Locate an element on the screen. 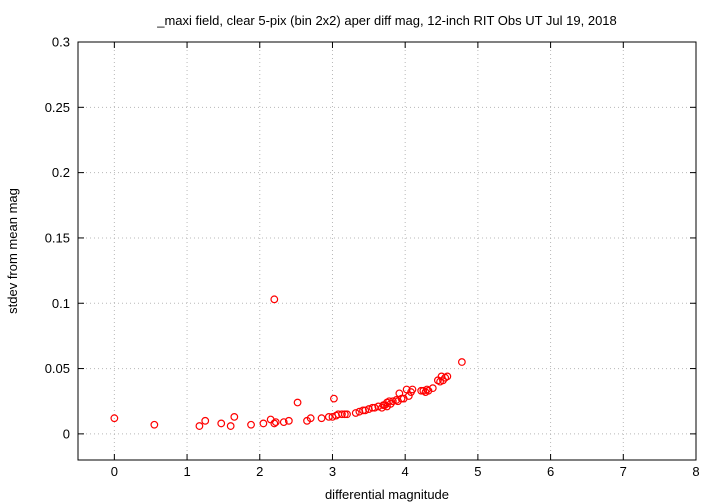  y-tick-label: 0.15 is located at coordinates (57, 237).